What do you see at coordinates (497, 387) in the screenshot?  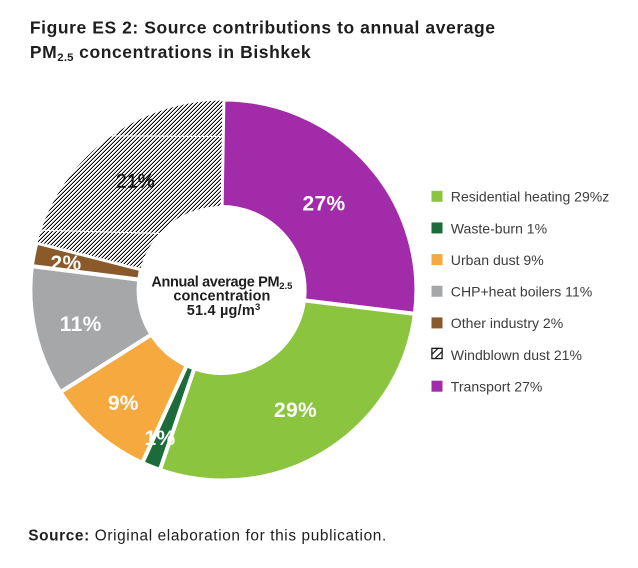 I see `svg-text: Transport 27%` at bounding box center [497, 387].